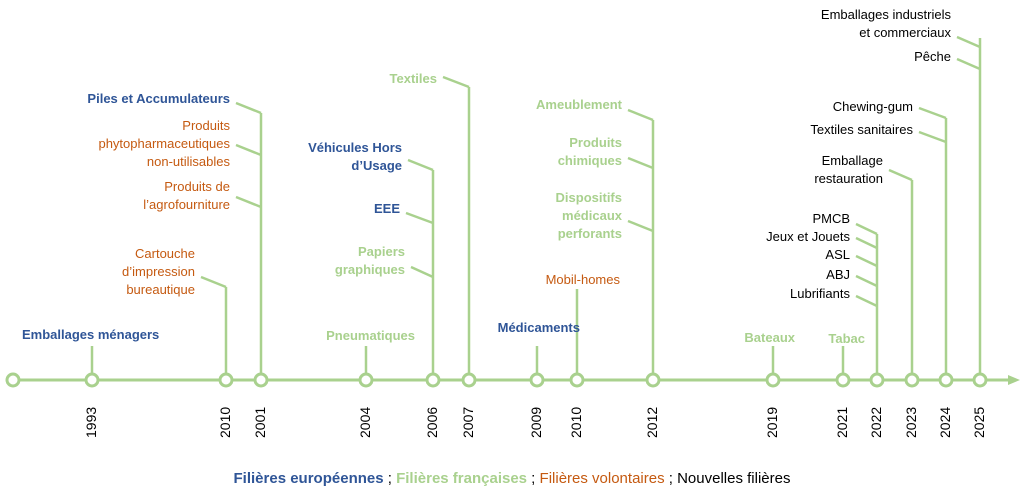  What do you see at coordinates (861, 129) in the screenshot?
I see `filiere-label: Textiles sanitaires` at bounding box center [861, 129].